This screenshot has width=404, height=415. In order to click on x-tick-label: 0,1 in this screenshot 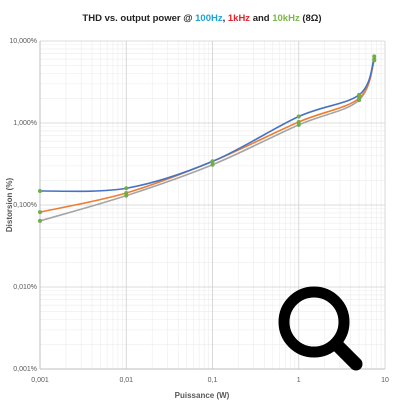, I will do `click(213, 380)`.